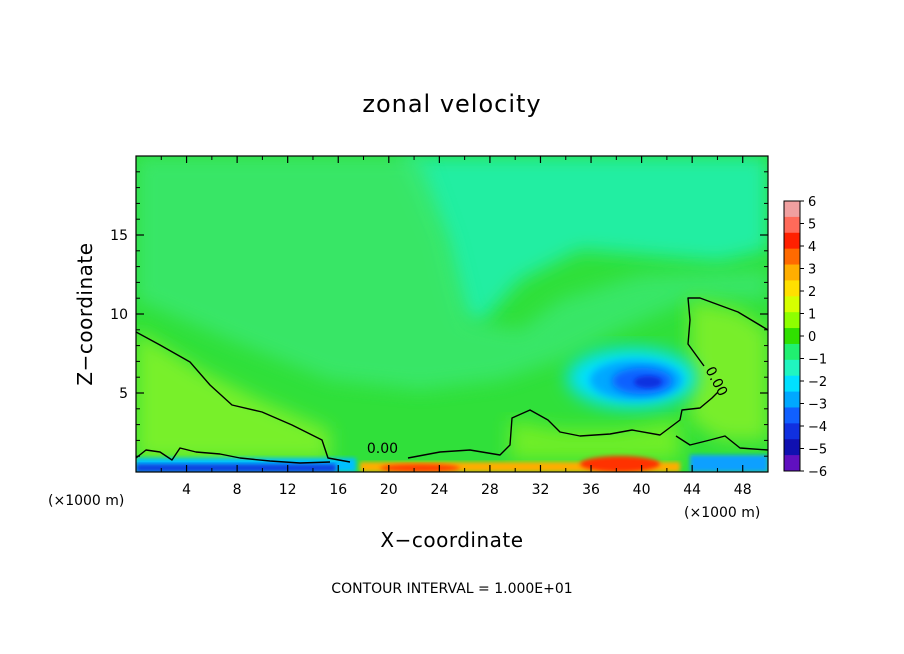  Describe the element at coordinates (451, 589) in the screenshot. I see `contour-interval-note: CONTOUR INTERVAL = 1.000E+01` at that location.